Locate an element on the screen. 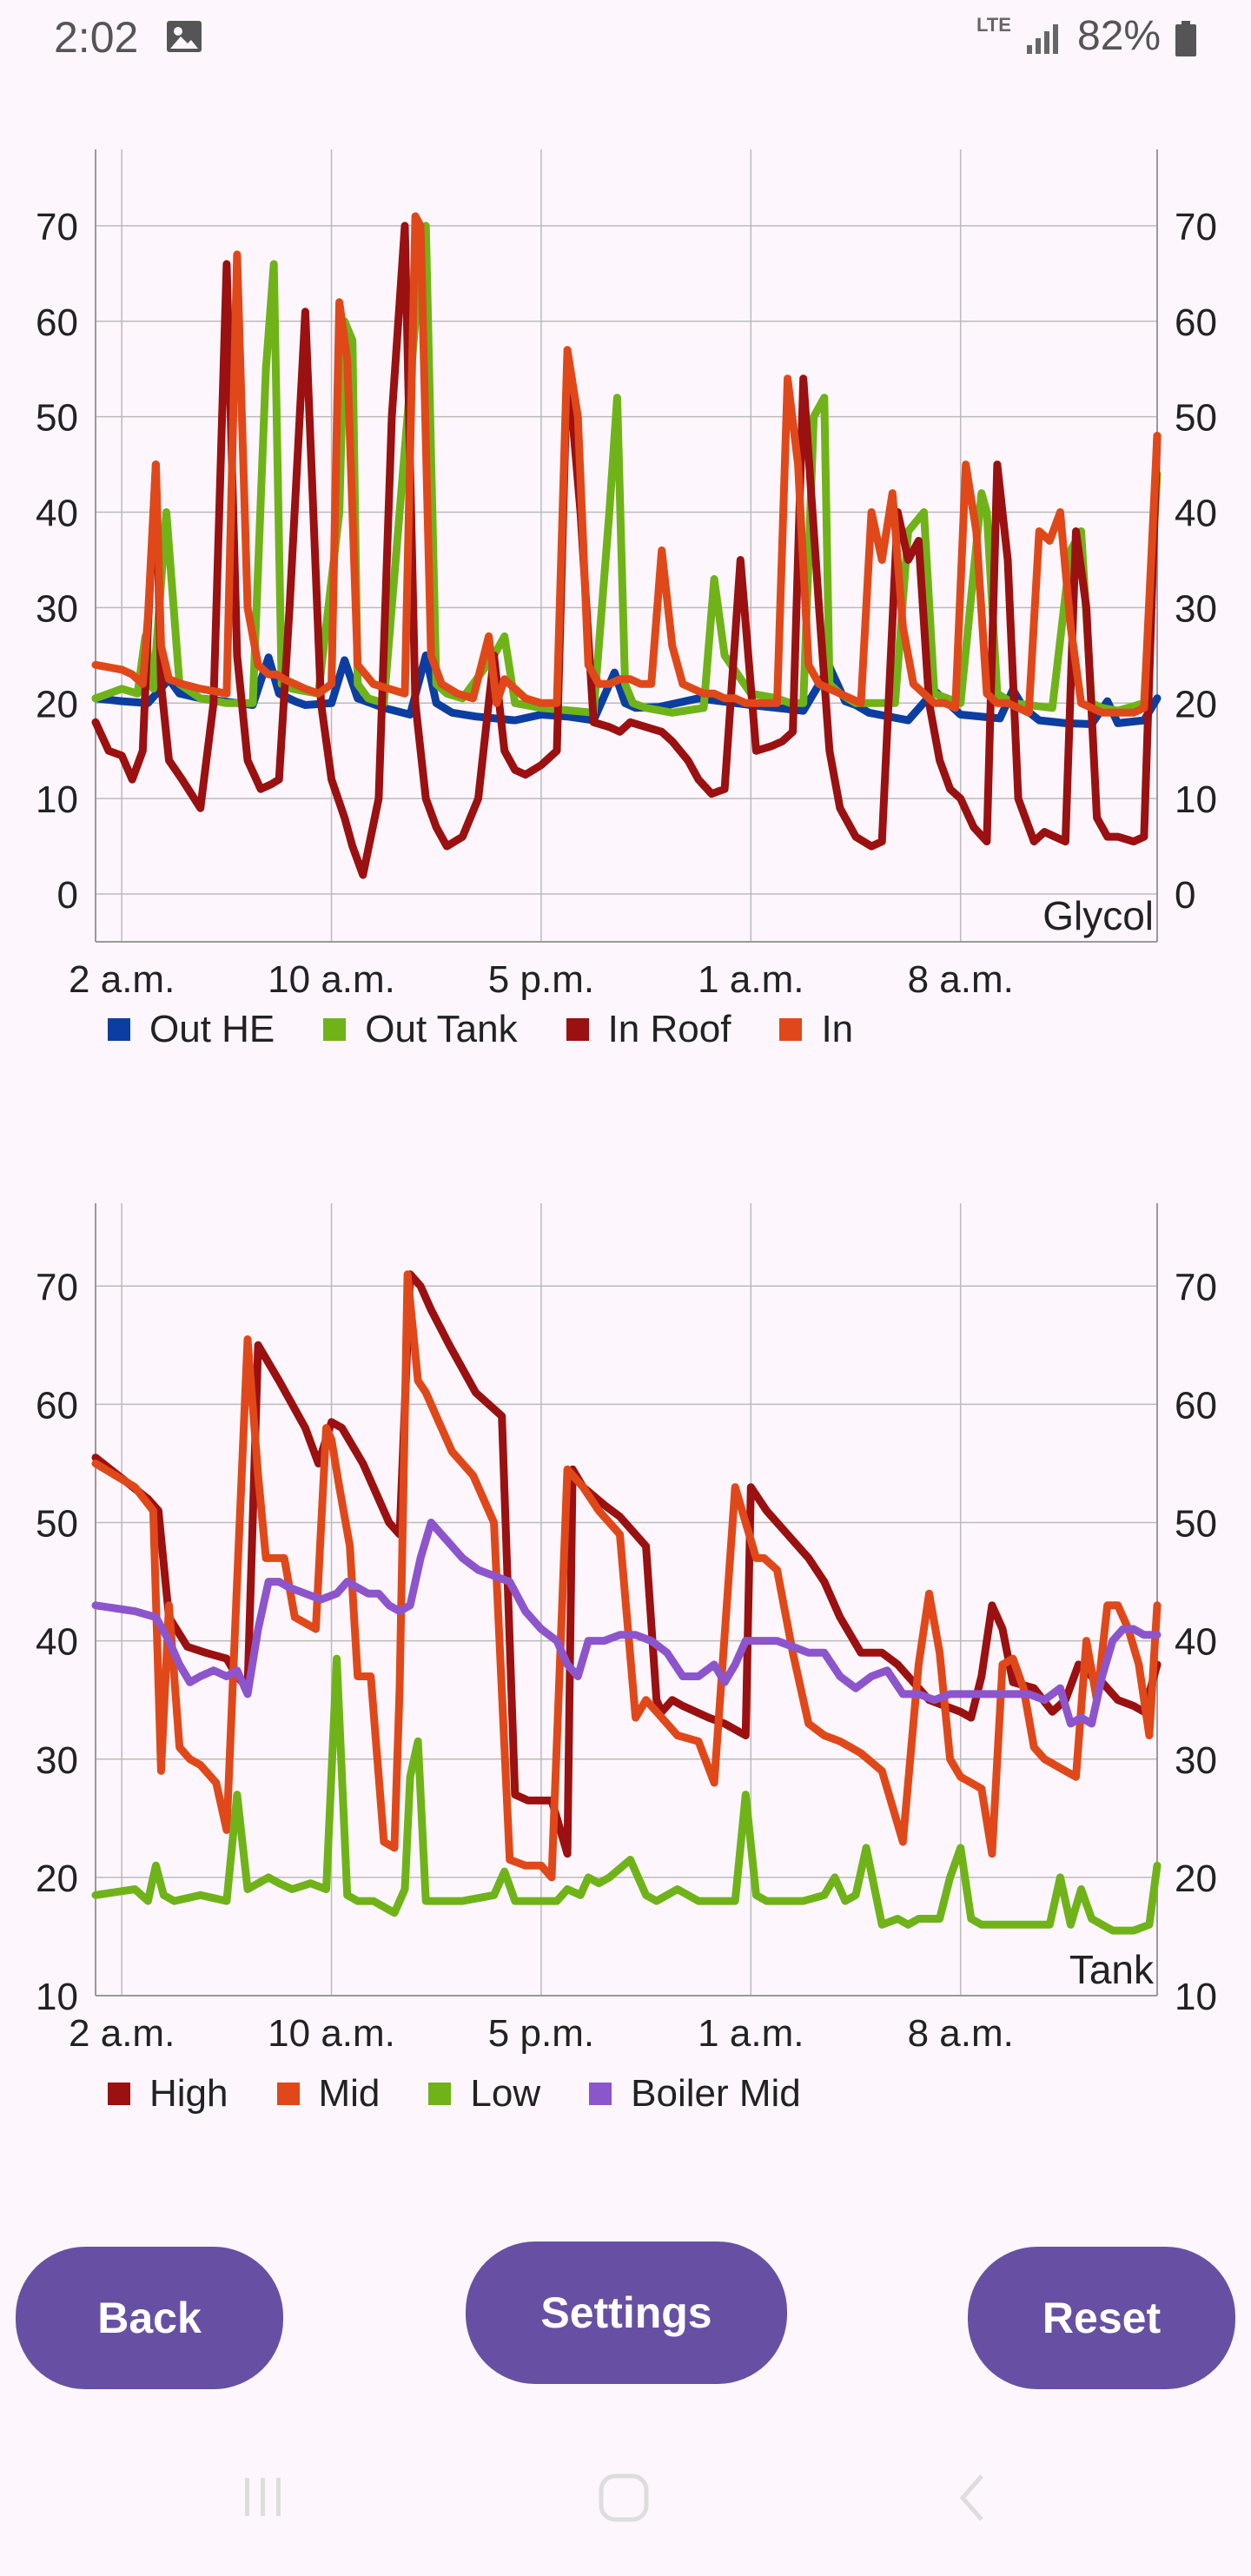 This screenshot has height=2576, width=1251. legend-item: Mid is located at coordinates (328, 2094).